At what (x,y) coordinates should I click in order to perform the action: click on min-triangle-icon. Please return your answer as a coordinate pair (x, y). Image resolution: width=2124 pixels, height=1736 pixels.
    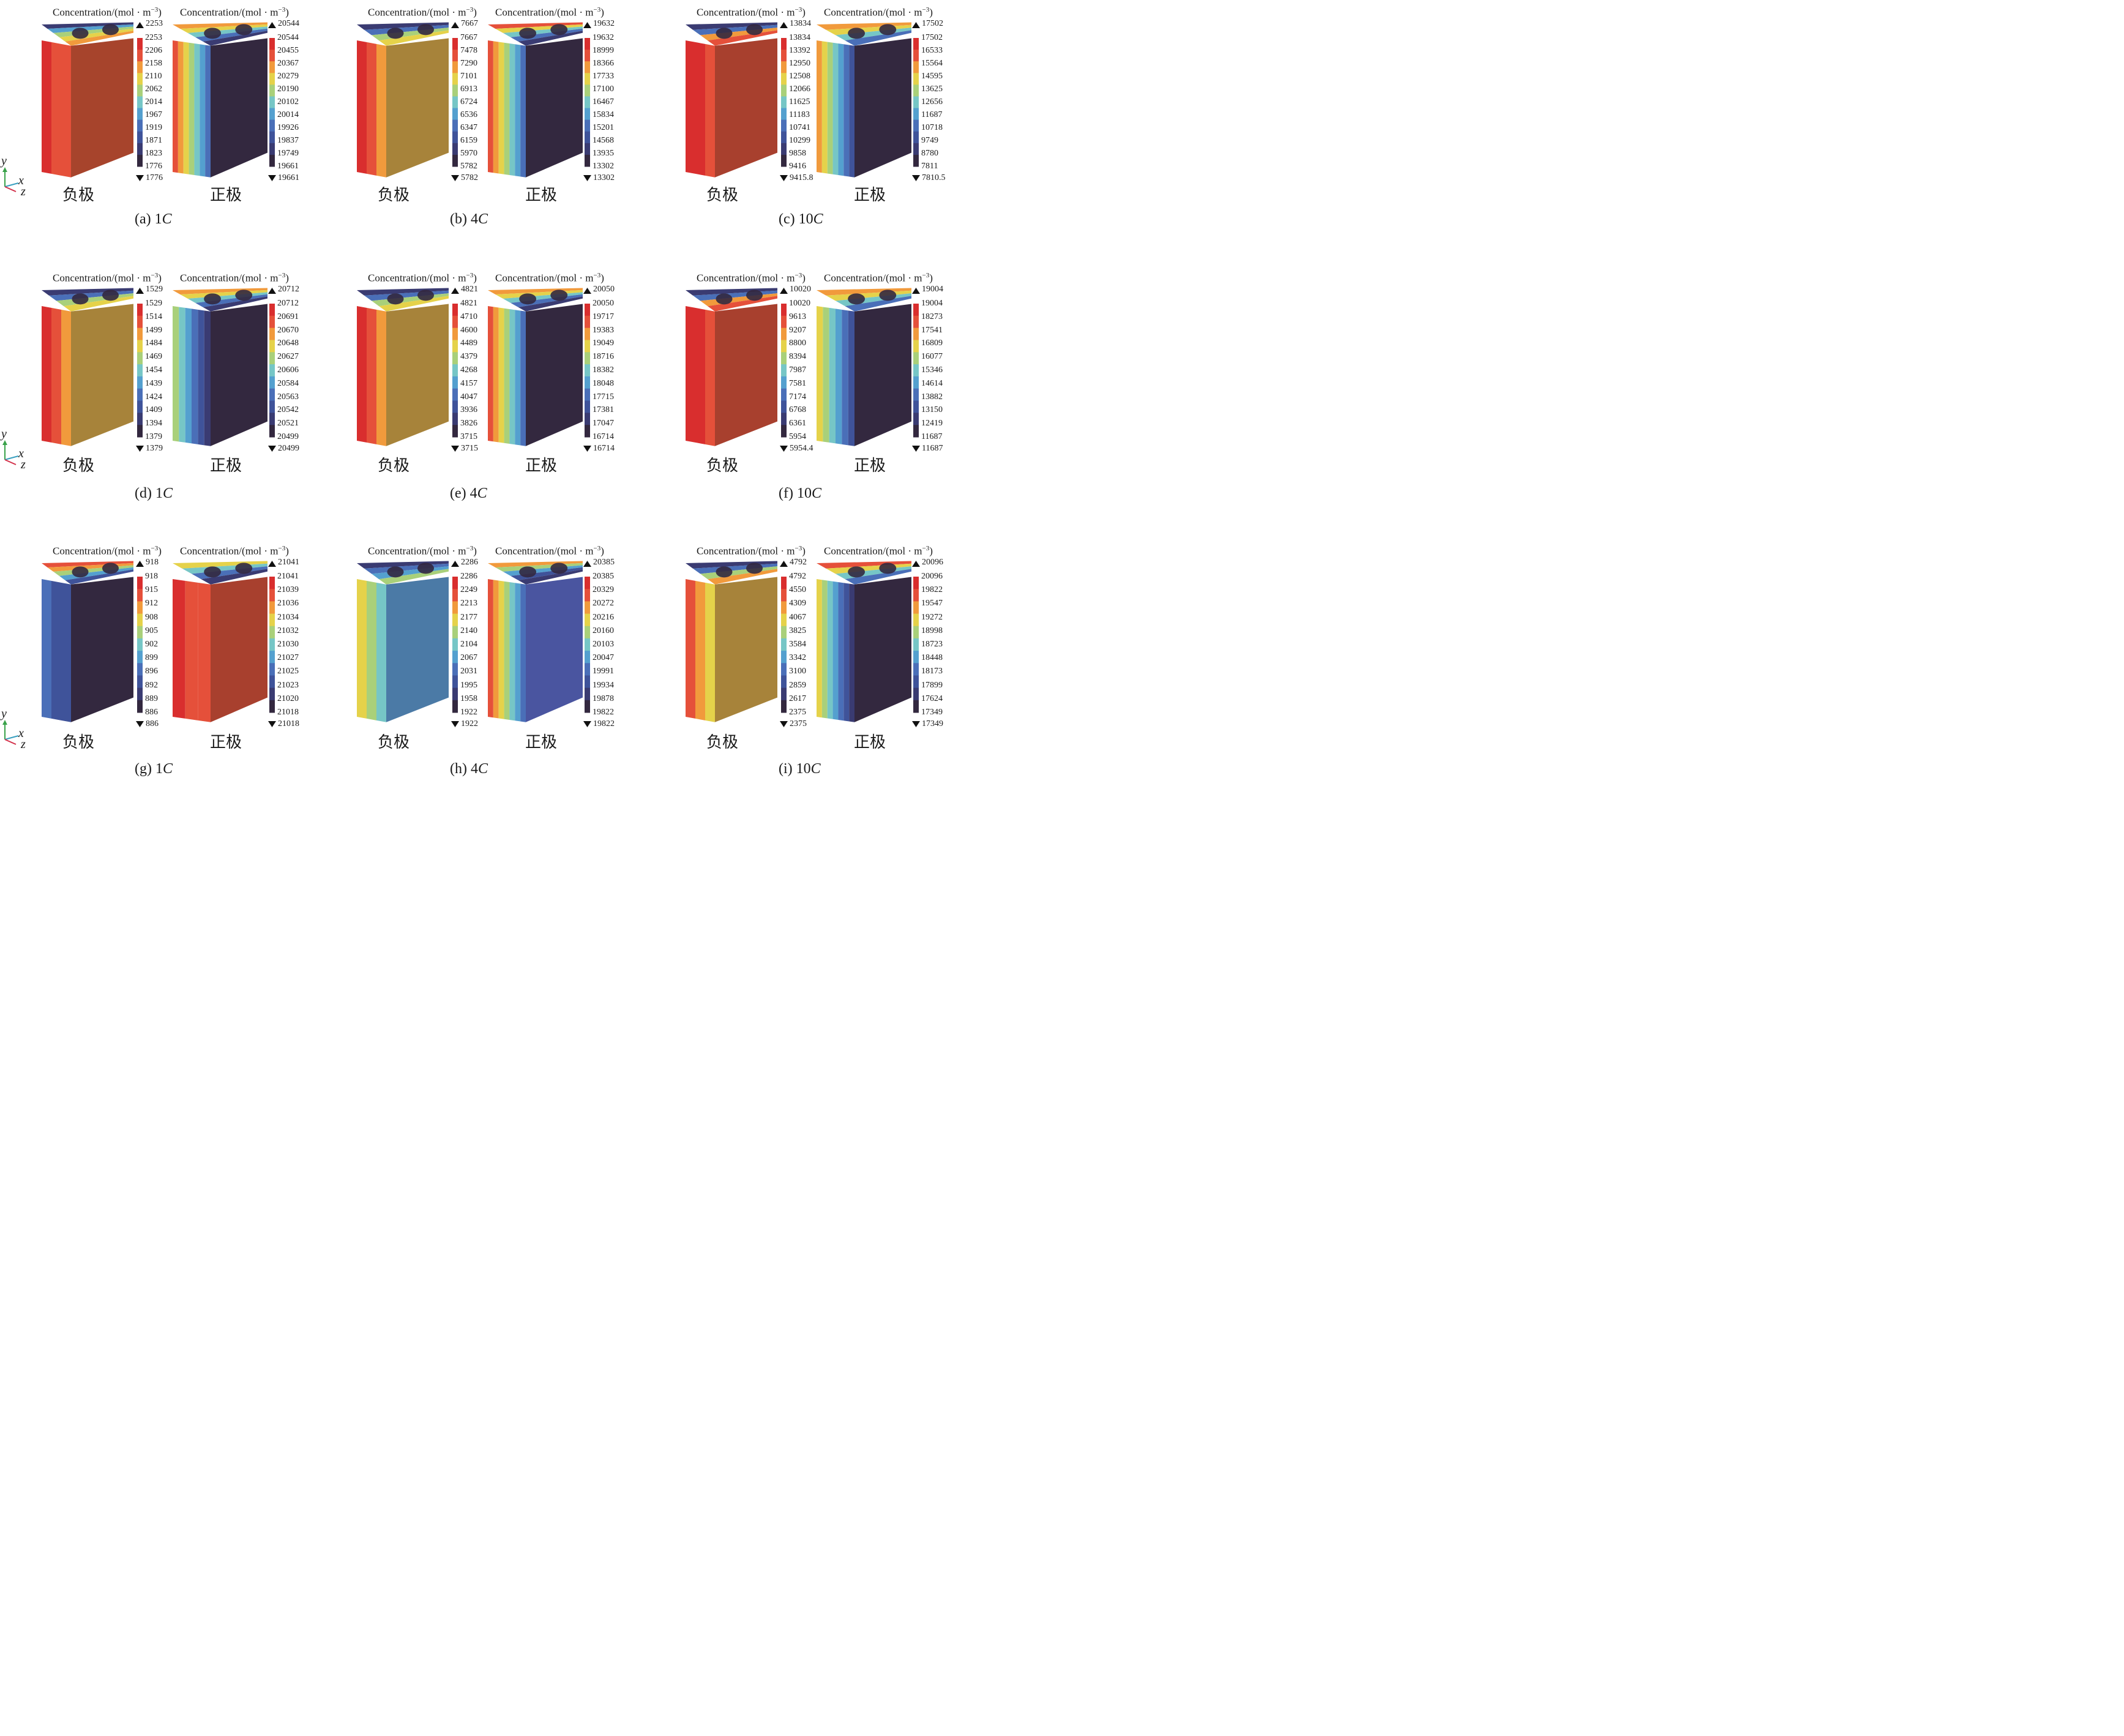
    Looking at the image, I should click on (587, 178).